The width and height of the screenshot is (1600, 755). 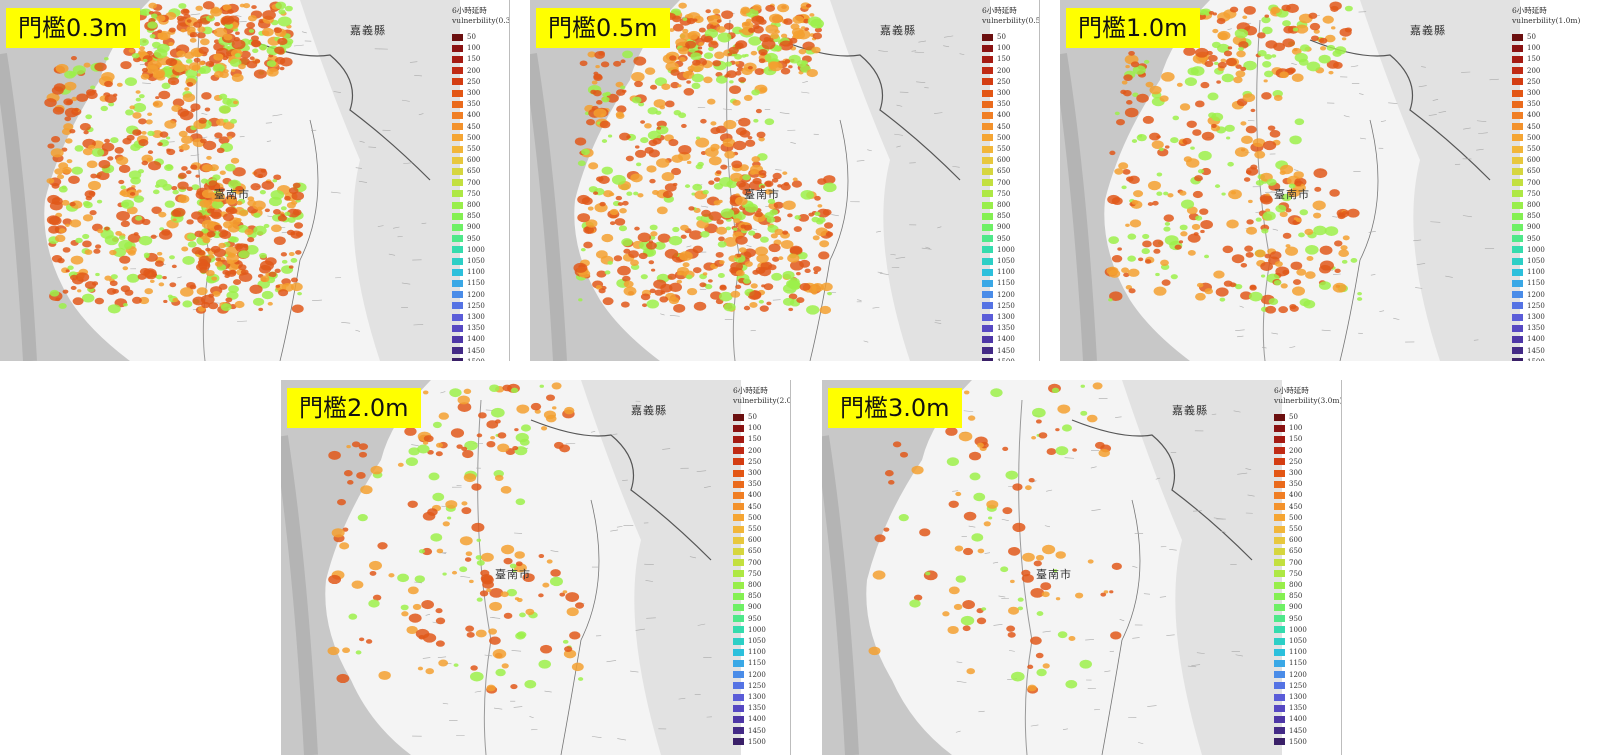 What do you see at coordinates (466, 205) in the screenshot?
I see `legend-item: 800` at bounding box center [466, 205].